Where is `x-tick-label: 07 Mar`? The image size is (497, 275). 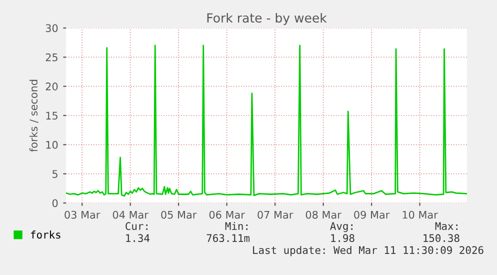 x-tick-label: 07 Mar is located at coordinates (276, 214).